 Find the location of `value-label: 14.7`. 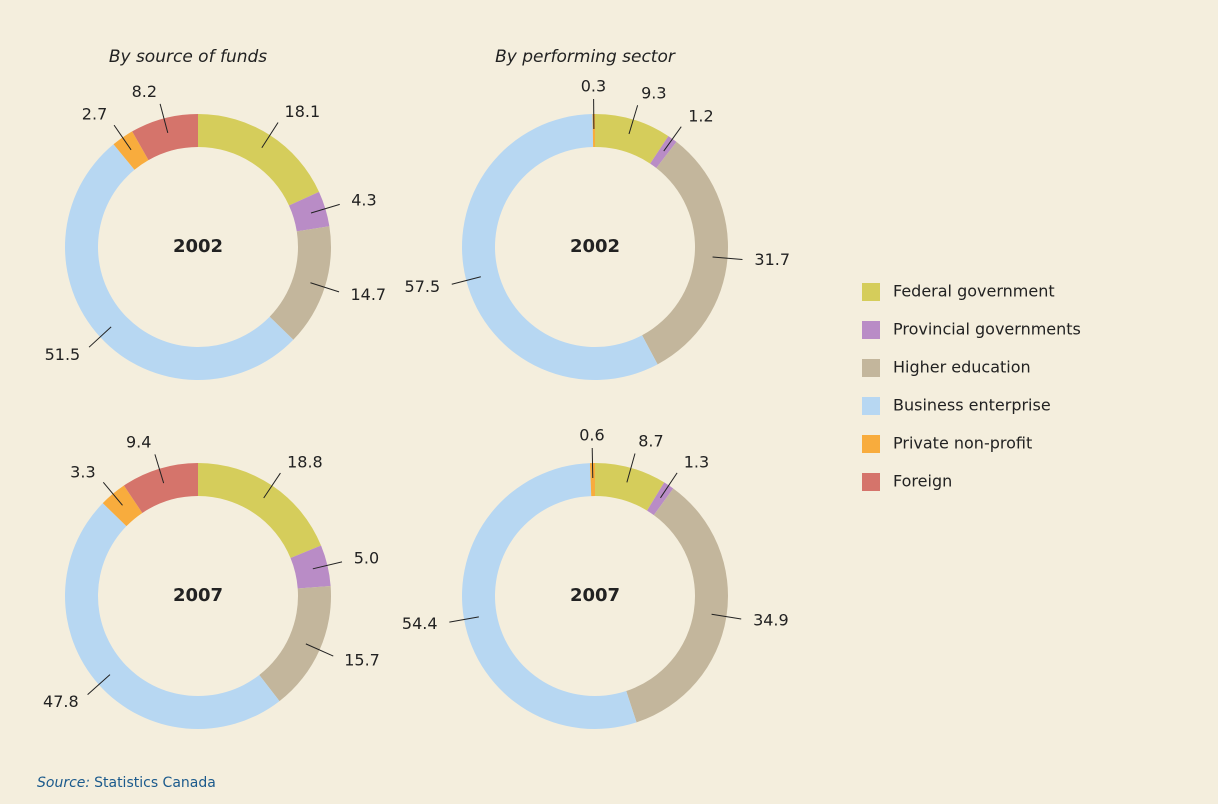

value-label: 14.7 is located at coordinates (368, 294).